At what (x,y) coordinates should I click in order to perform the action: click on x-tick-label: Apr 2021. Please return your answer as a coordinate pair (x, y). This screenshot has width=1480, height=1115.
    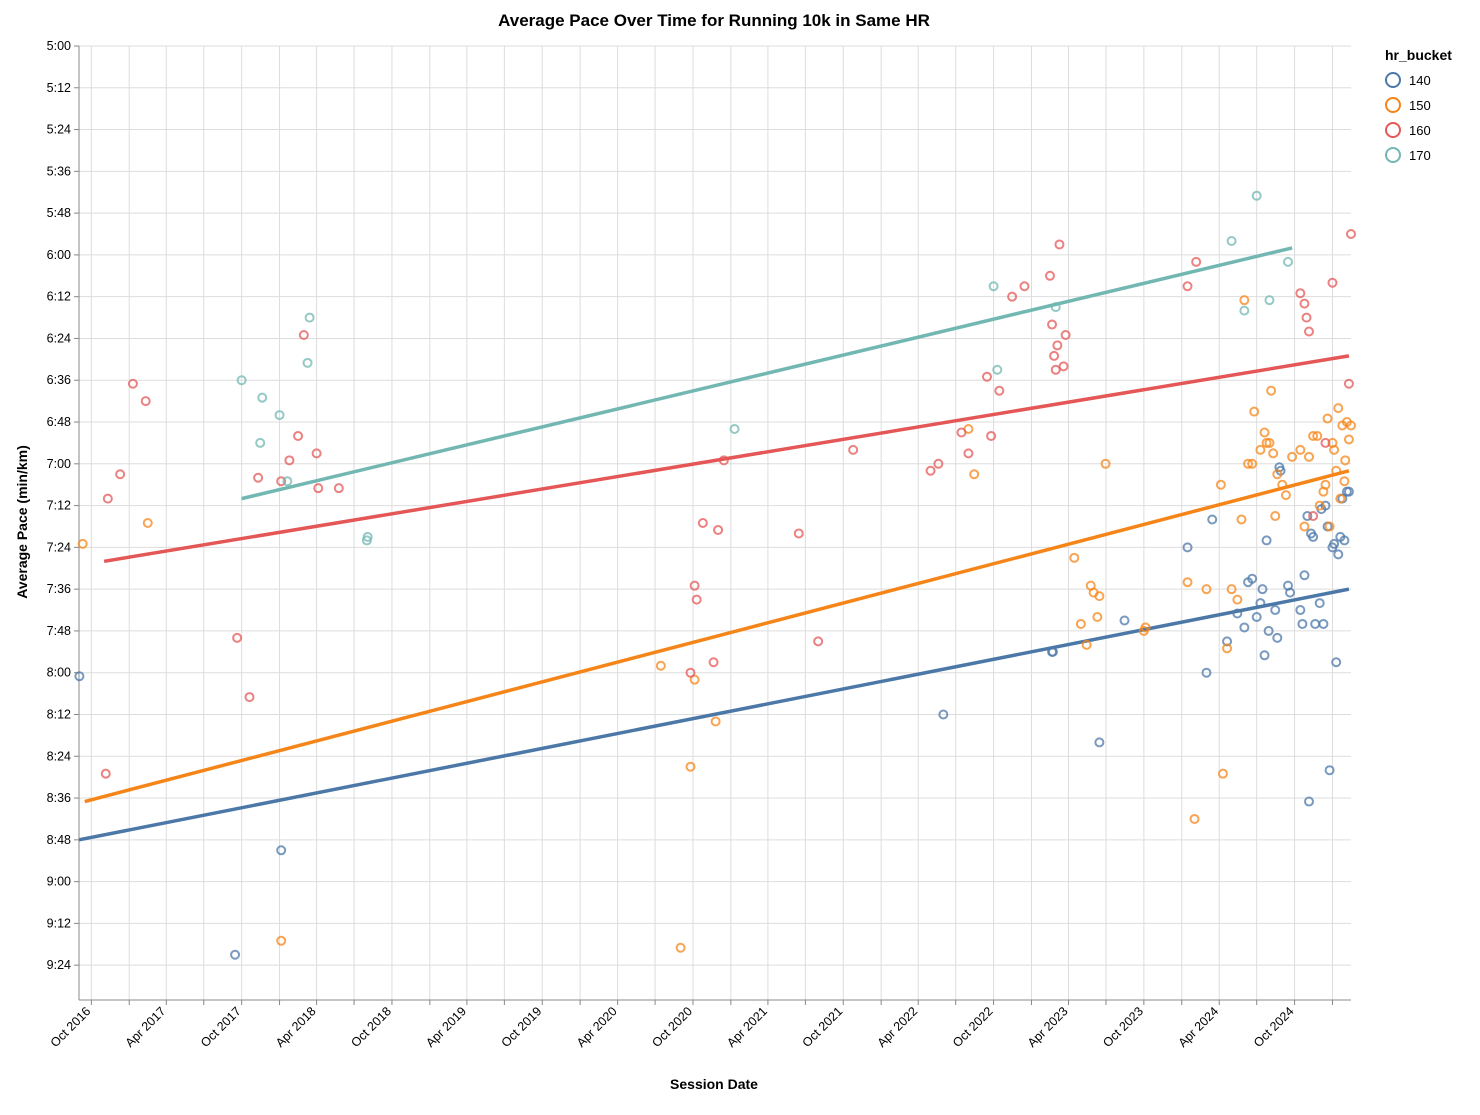
    Looking at the image, I should click on (747, 1027).